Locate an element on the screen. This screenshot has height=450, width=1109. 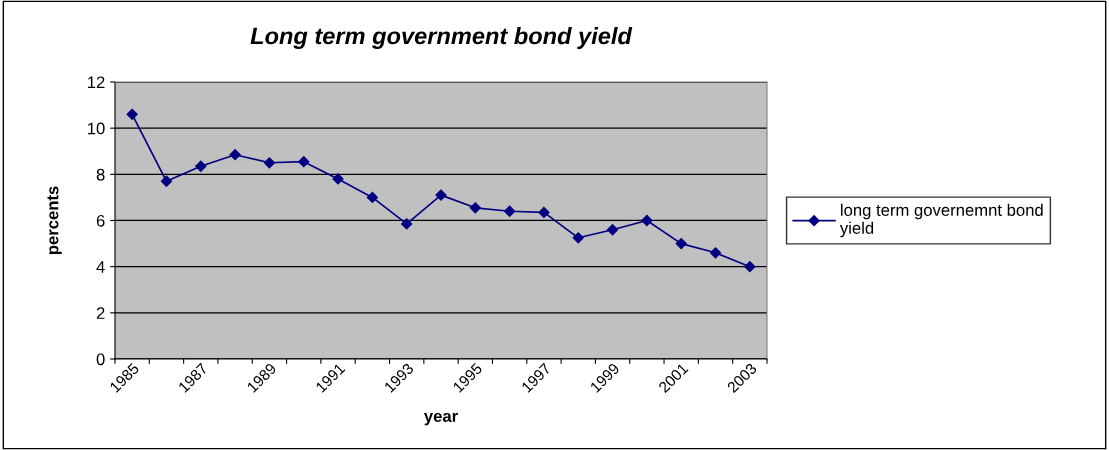
y-tick-label: 6 is located at coordinates (100, 220).